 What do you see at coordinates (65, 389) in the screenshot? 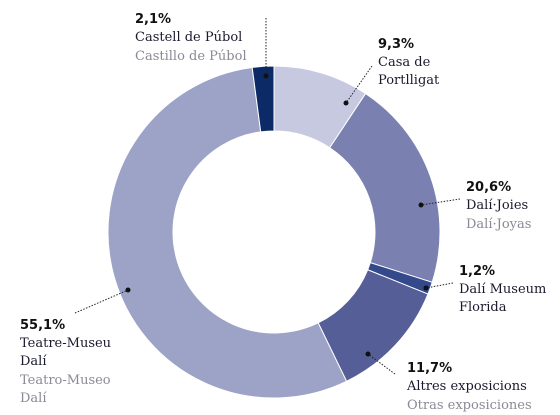
I see `category-label-es: Teatro-Museo Dalí` at bounding box center [65, 389].